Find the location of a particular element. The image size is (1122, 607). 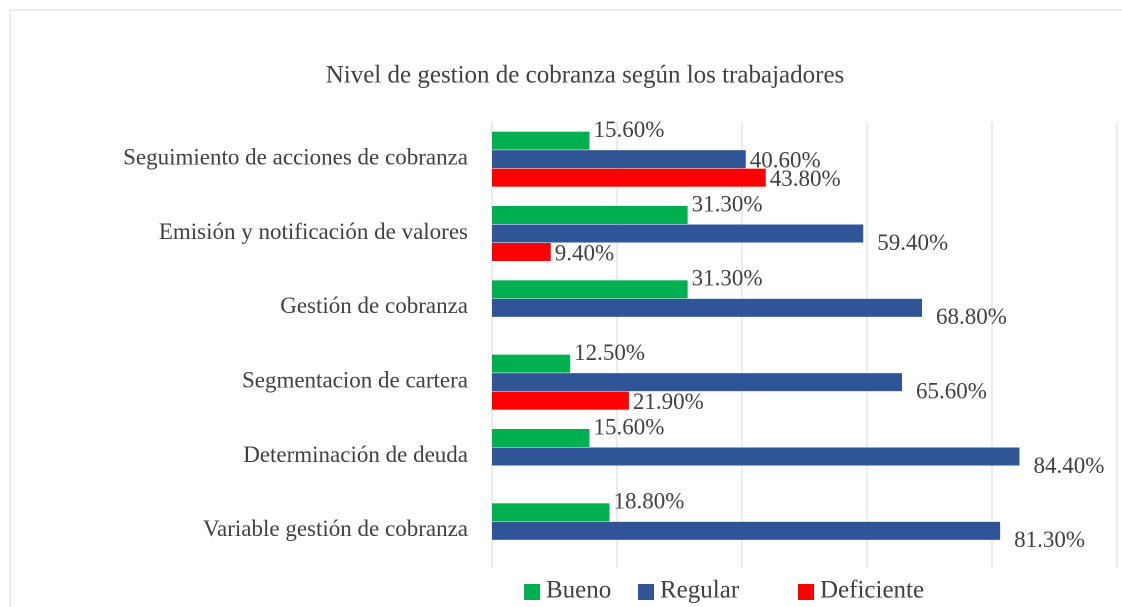

y-tick-label: Emisión y notificación de valores is located at coordinates (313, 231).